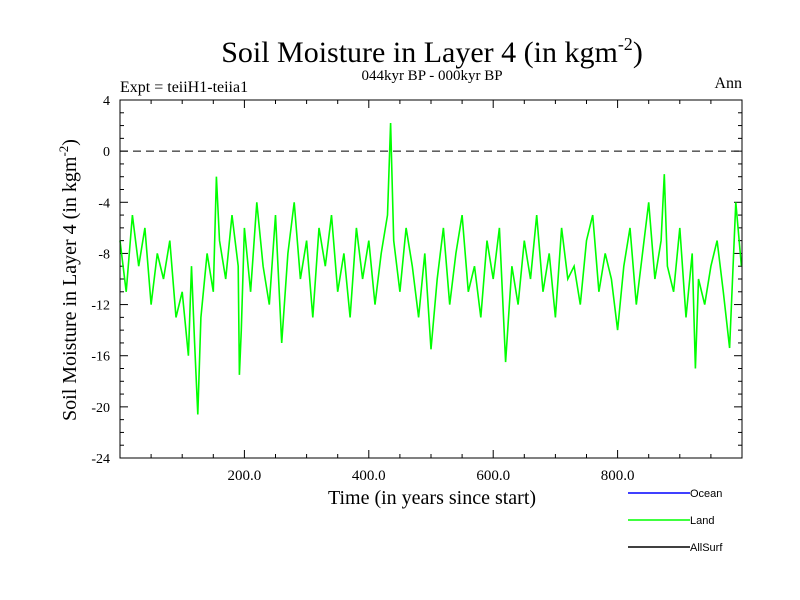 This screenshot has width=800, height=600. Describe the element at coordinates (100, 280) in the screenshot. I see `y-tick-labels: 4 0 -4 -8 -12 -16 -20 -24` at that location.